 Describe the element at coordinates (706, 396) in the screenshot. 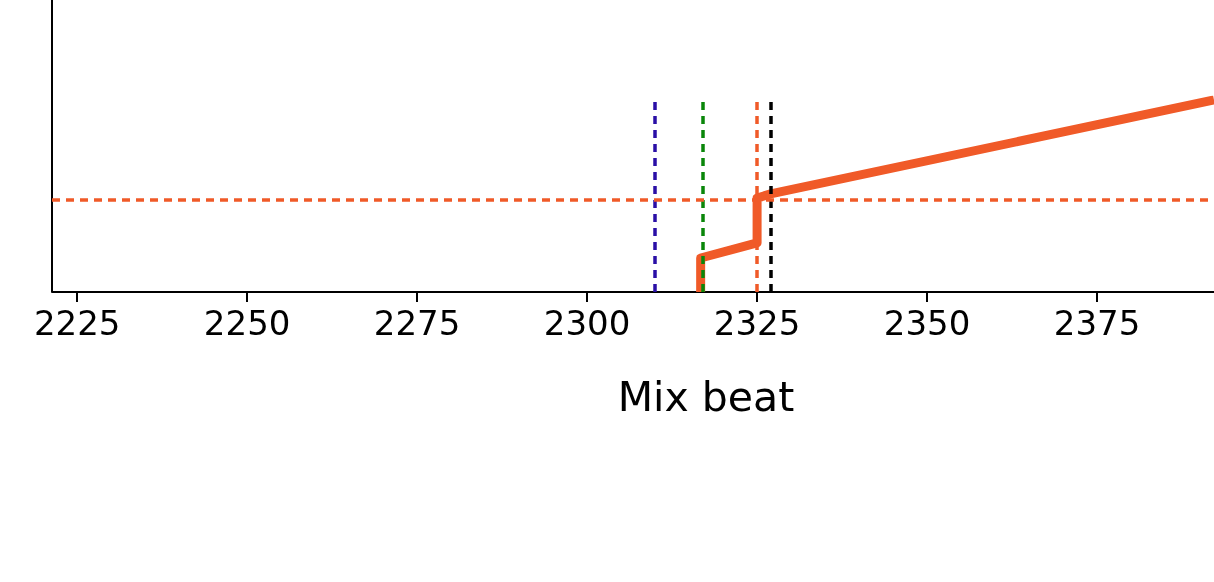

I see `x-axis-title: Mix beat` at that location.